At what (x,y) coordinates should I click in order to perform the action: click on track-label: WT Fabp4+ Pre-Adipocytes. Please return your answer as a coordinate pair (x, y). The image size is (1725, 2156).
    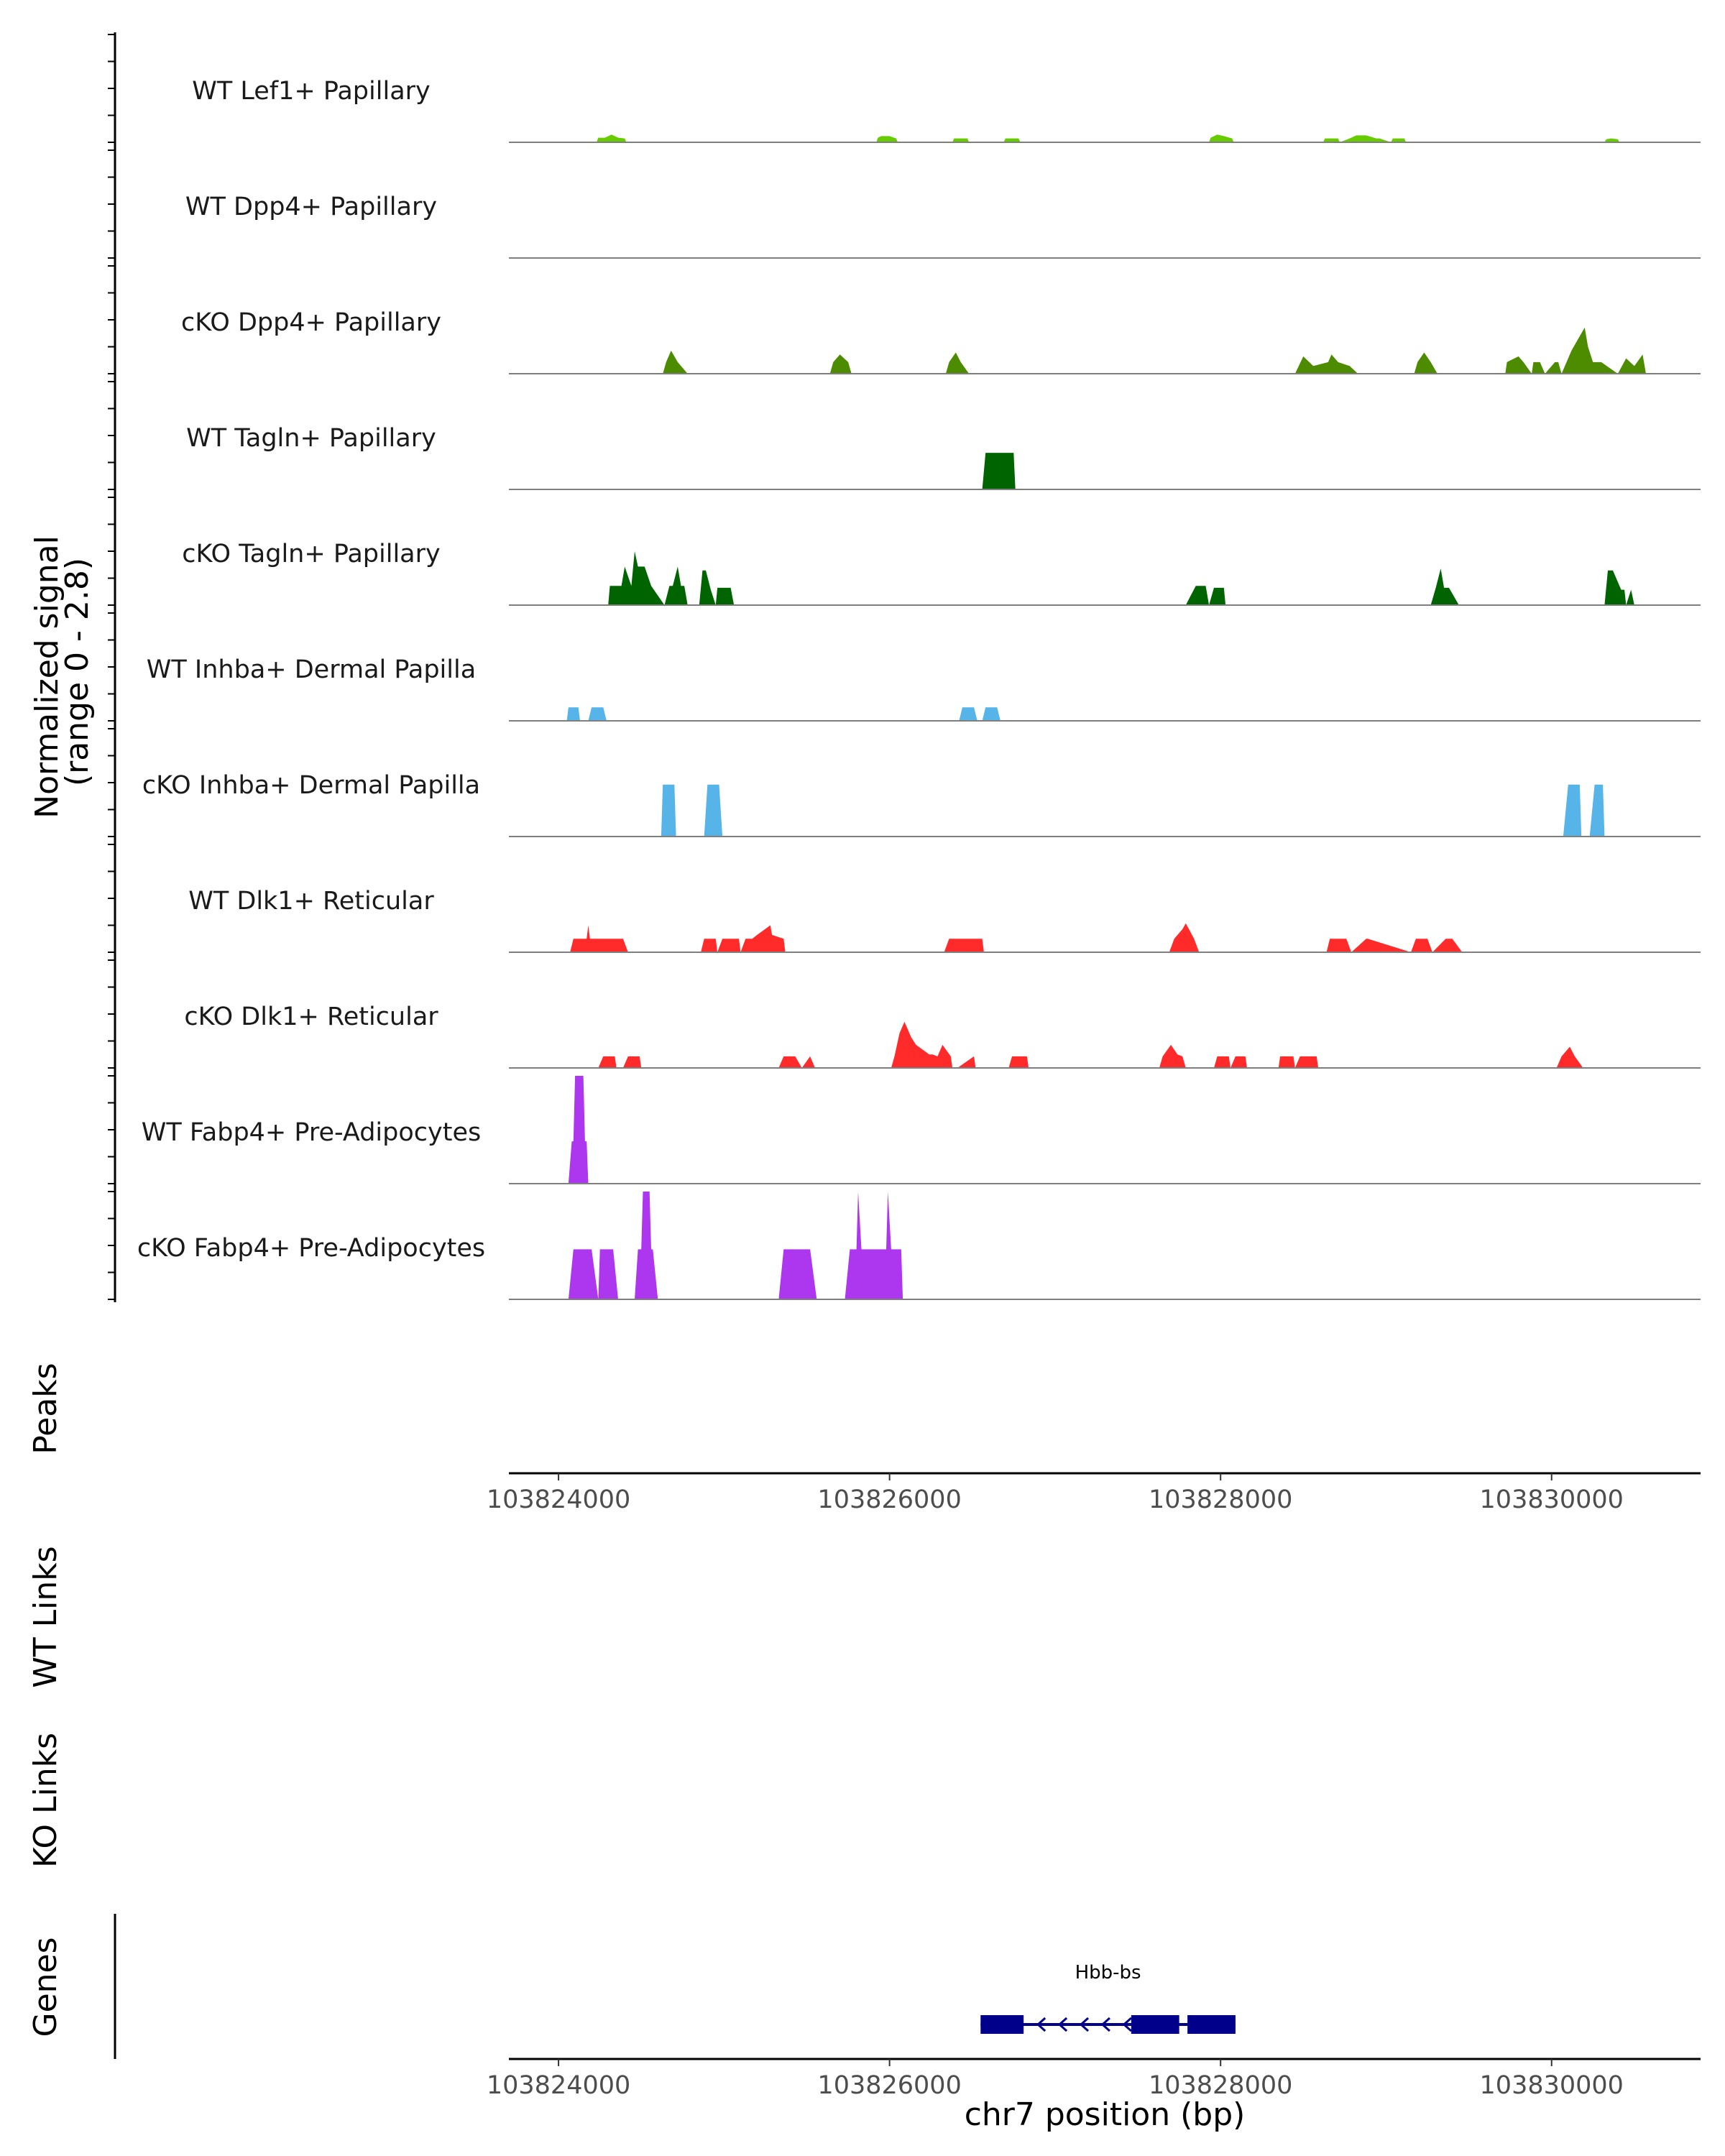
    Looking at the image, I should click on (311, 1133).